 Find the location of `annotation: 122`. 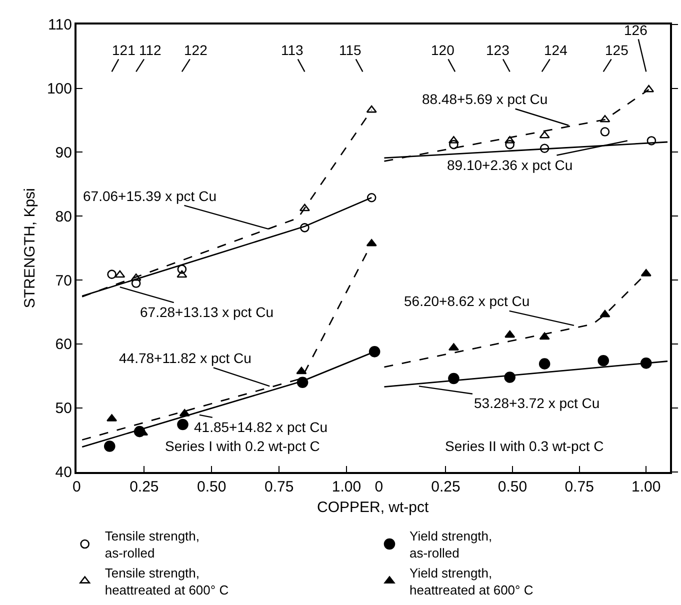

annotation: 122 is located at coordinates (196, 50).